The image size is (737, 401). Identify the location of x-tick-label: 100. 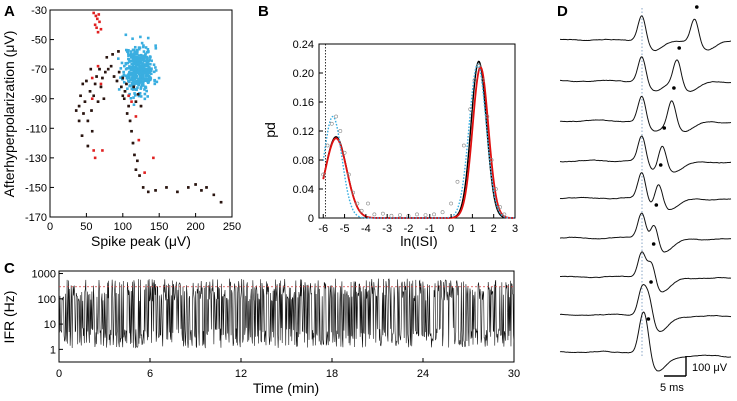
(123, 227).